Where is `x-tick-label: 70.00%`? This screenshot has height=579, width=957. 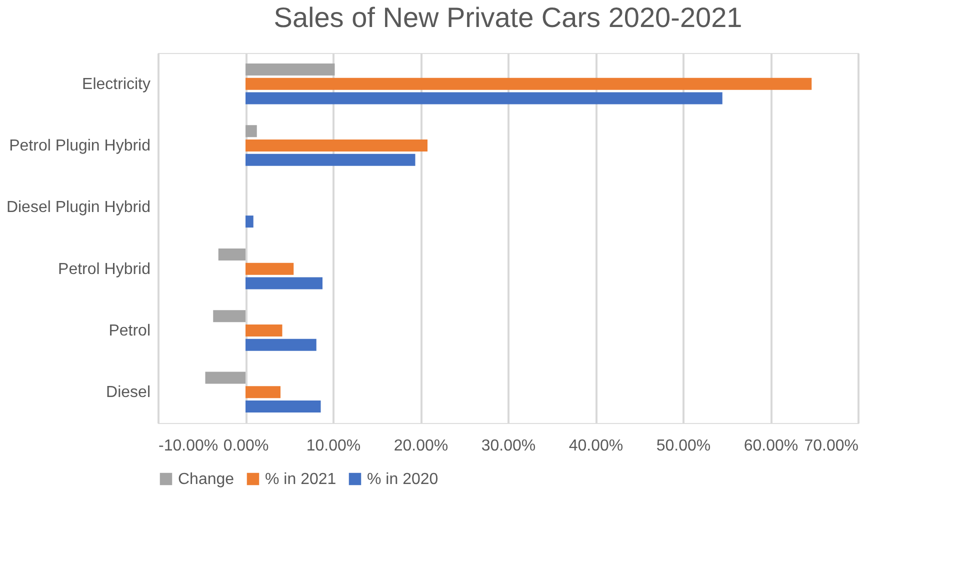 x-tick-label: 70.00% is located at coordinates (831, 446).